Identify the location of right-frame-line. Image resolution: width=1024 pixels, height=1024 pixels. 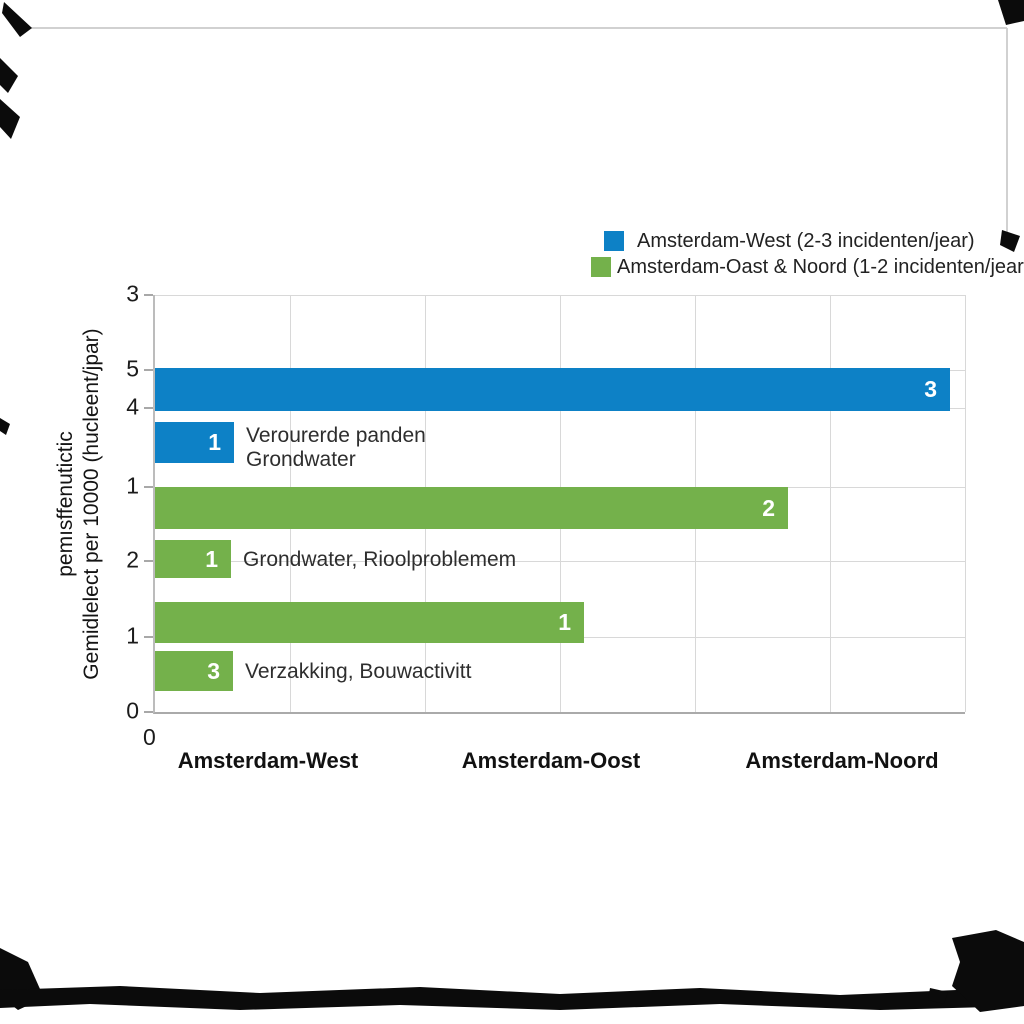
(1007, 130).